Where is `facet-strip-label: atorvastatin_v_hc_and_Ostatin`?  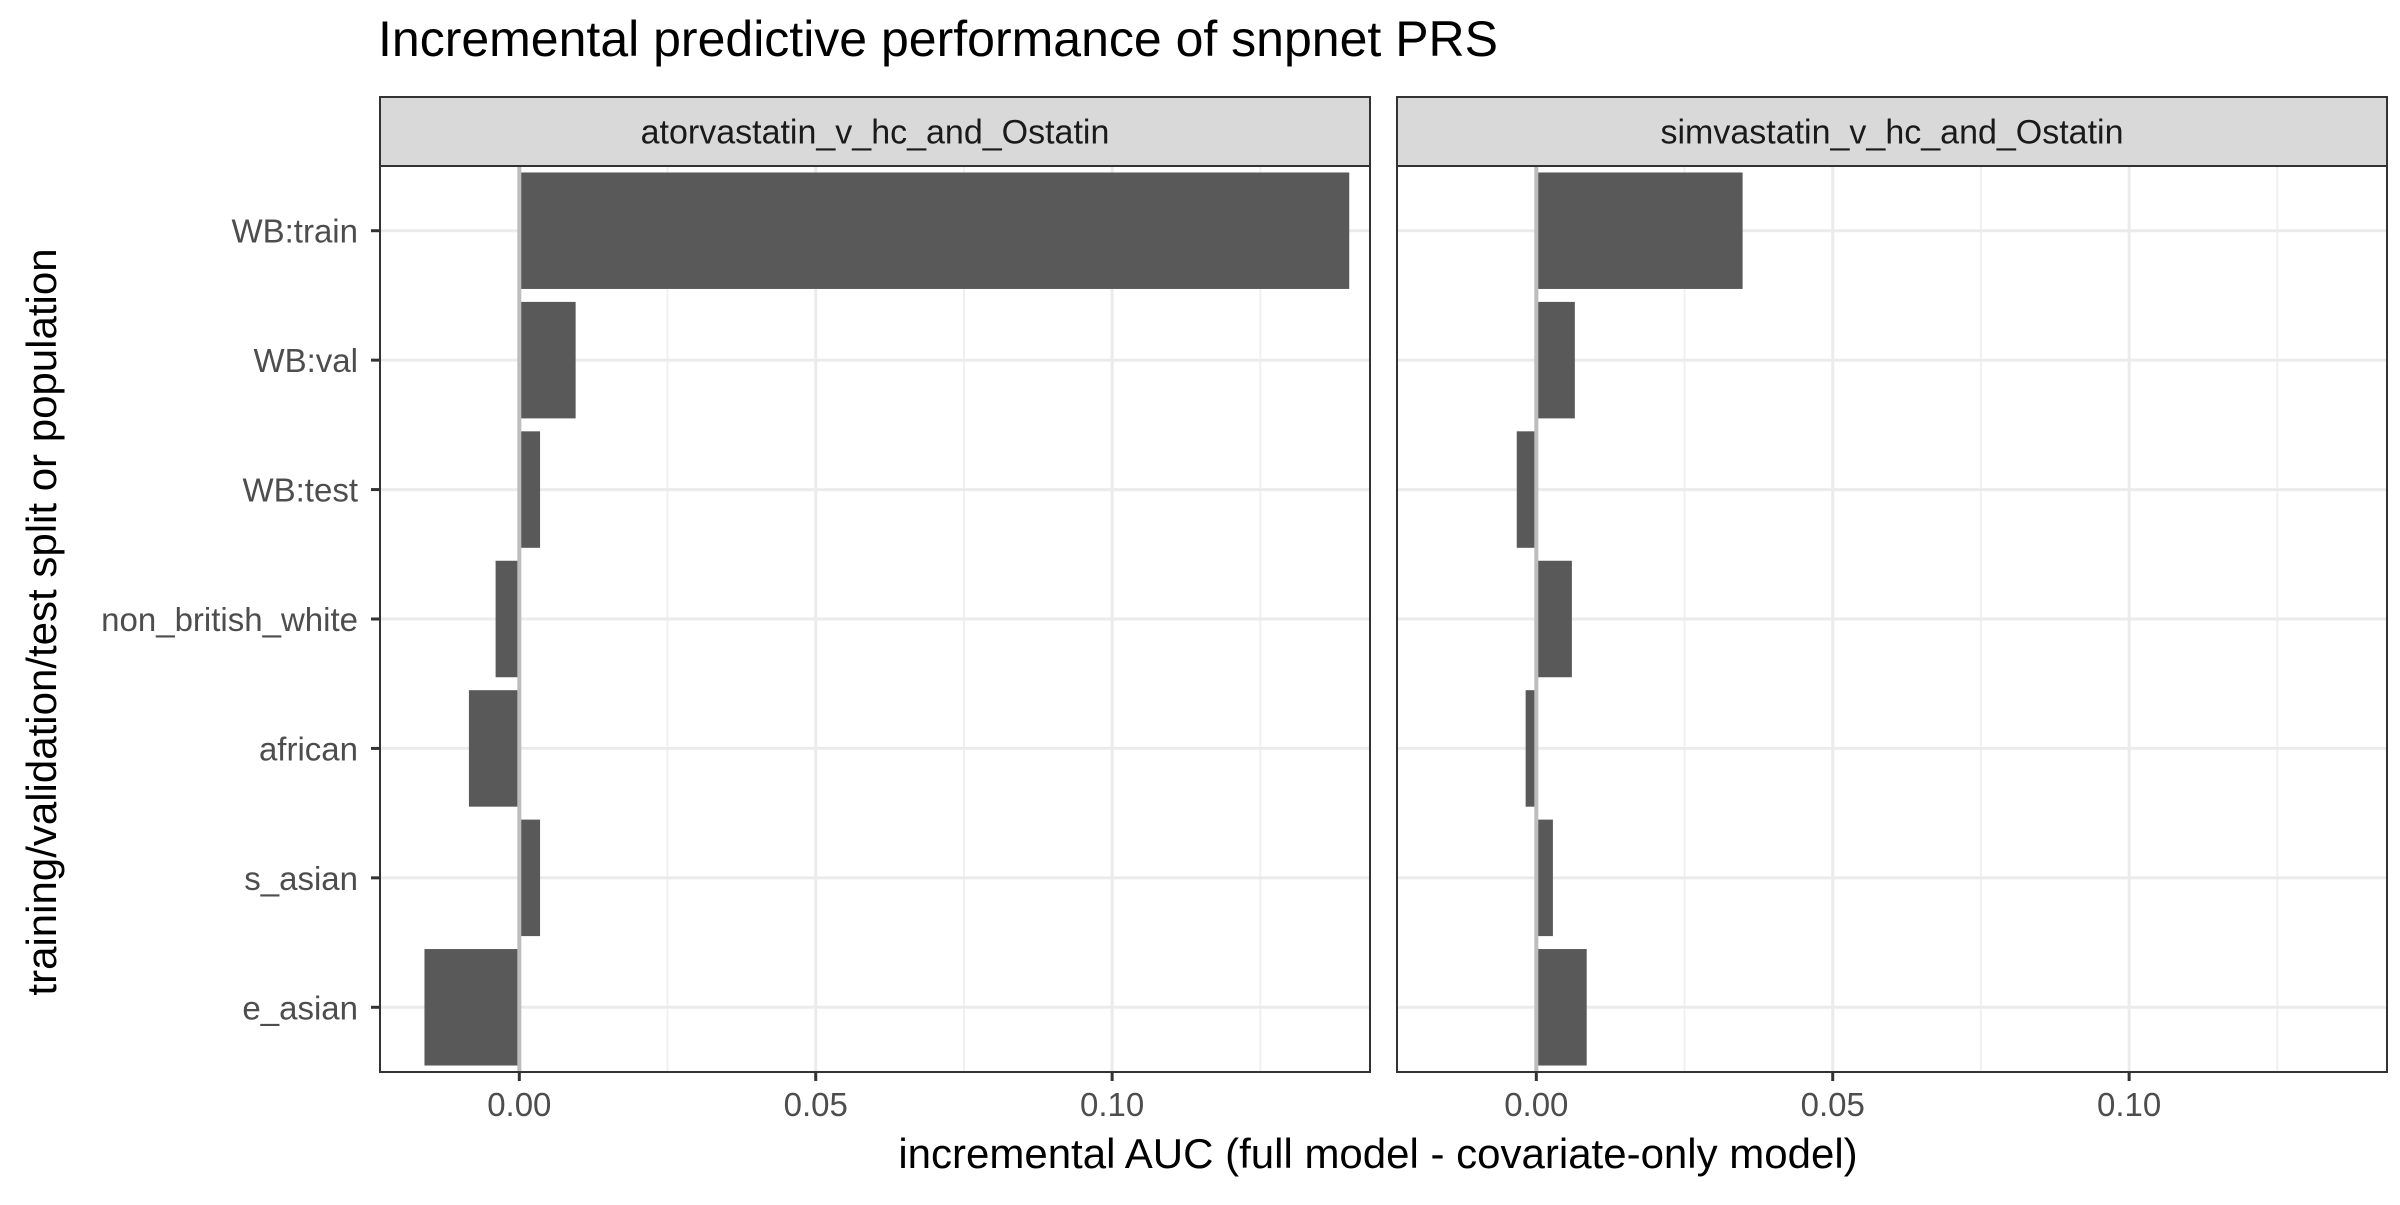
facet-strip-label: atorvastatin_v_hc_and_Ostatin is located at coordinates (875, 133).